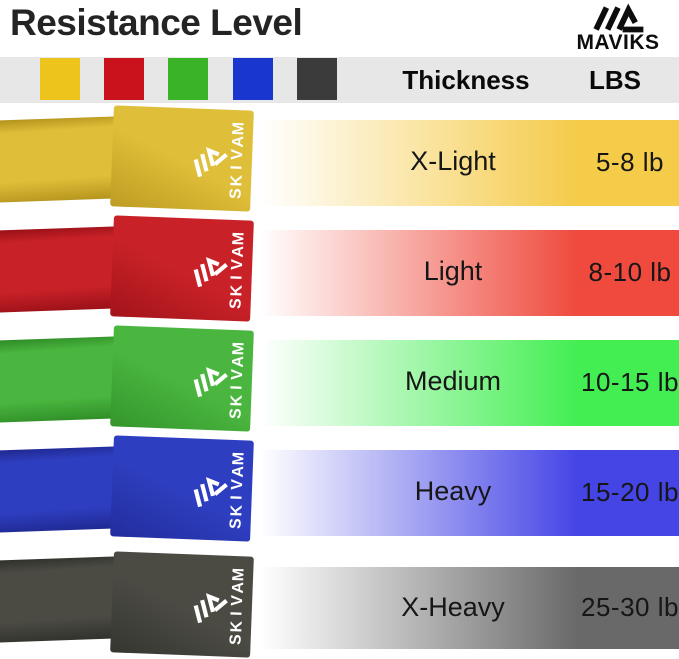 The image size is (679, 659). What do you see at coordinates (124, 79) in the screenshot?
I see `color-swatch-red` at bounding box center [124, 79].